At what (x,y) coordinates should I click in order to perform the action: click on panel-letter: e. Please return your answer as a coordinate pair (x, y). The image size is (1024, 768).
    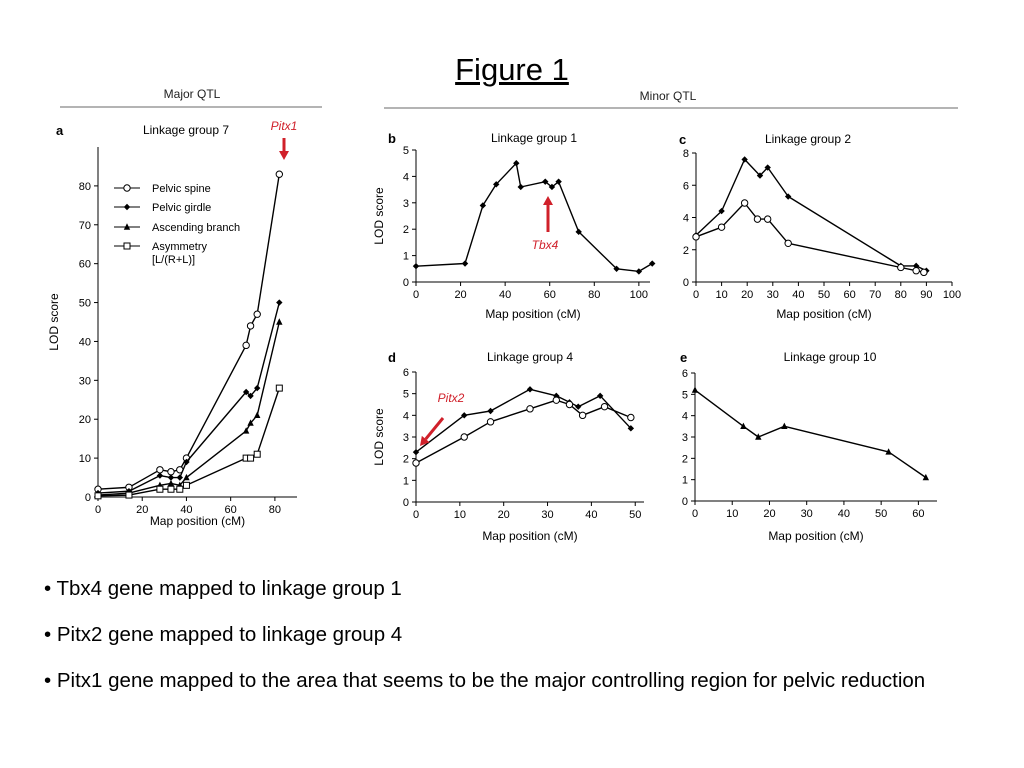
    Looking at the image, I should click on (683, 357).